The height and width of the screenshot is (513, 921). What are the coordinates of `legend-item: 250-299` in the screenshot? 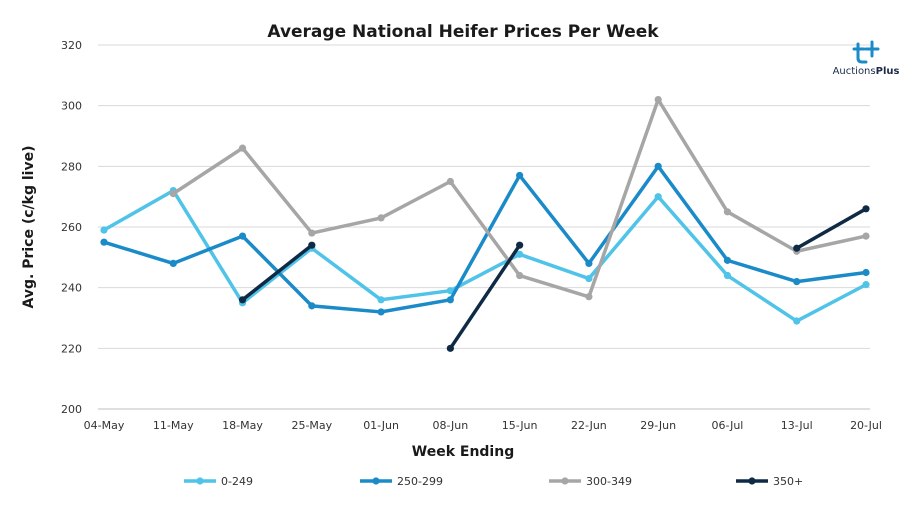 It's located at (401, 481).